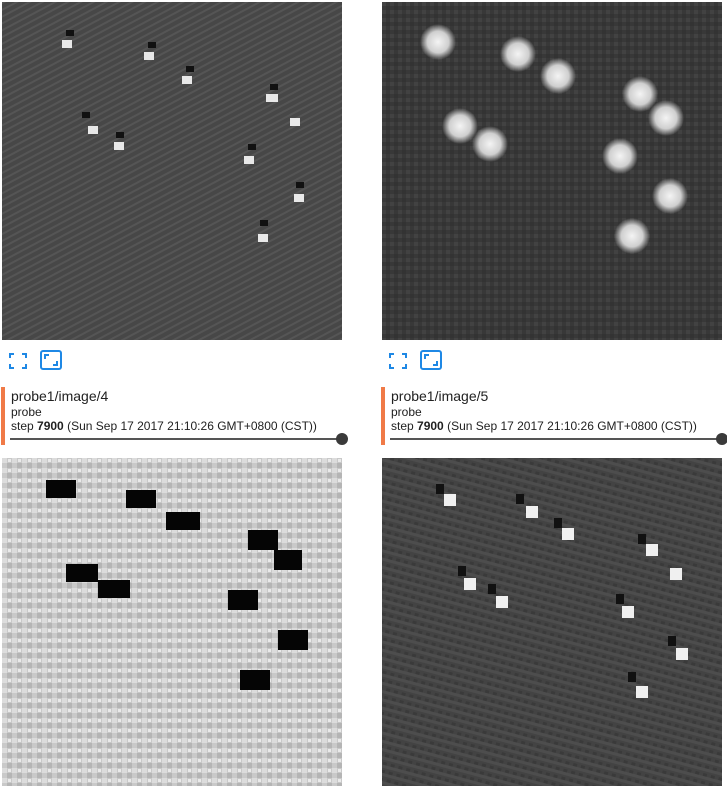 The width and height of the screenshot is (727, 786). I want to click on card-title: probe1/image/5, so click(440, 396).